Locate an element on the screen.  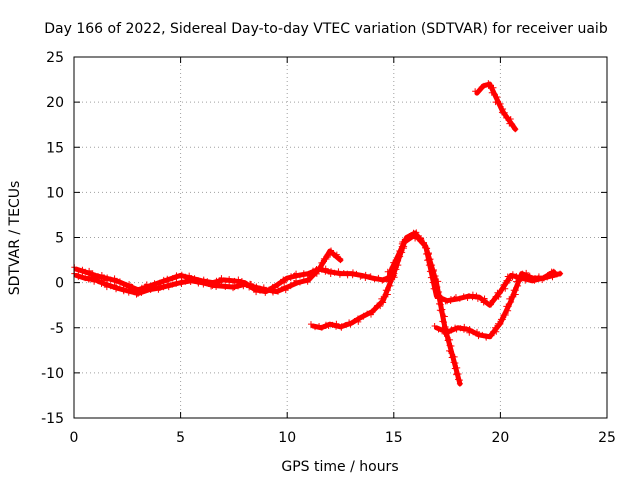
y-tick-label: -10 is located at coordinates (52, 374).